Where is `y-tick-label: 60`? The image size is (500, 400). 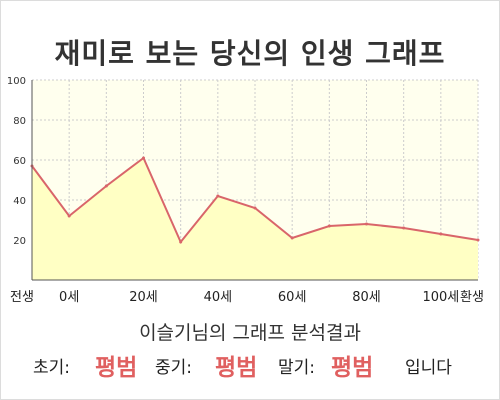
y-tick-label: 60 is located at coordinates (19, 161).